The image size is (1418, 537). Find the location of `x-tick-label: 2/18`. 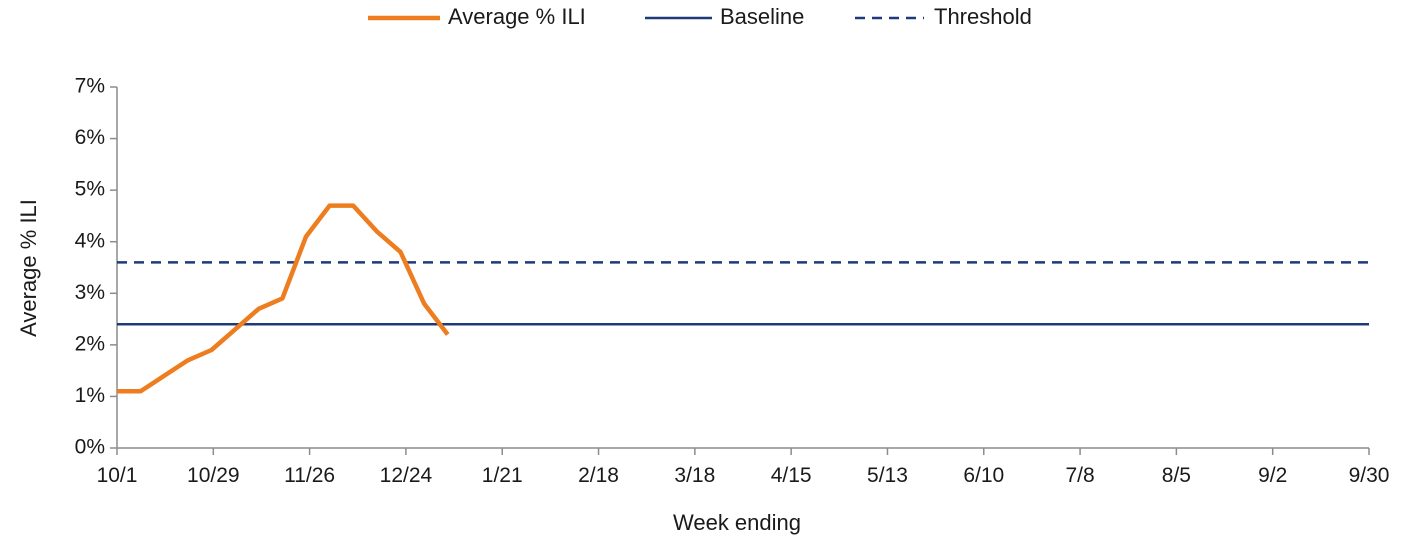

x-tick-label: 2/18 is located at coordinates (598, 475).